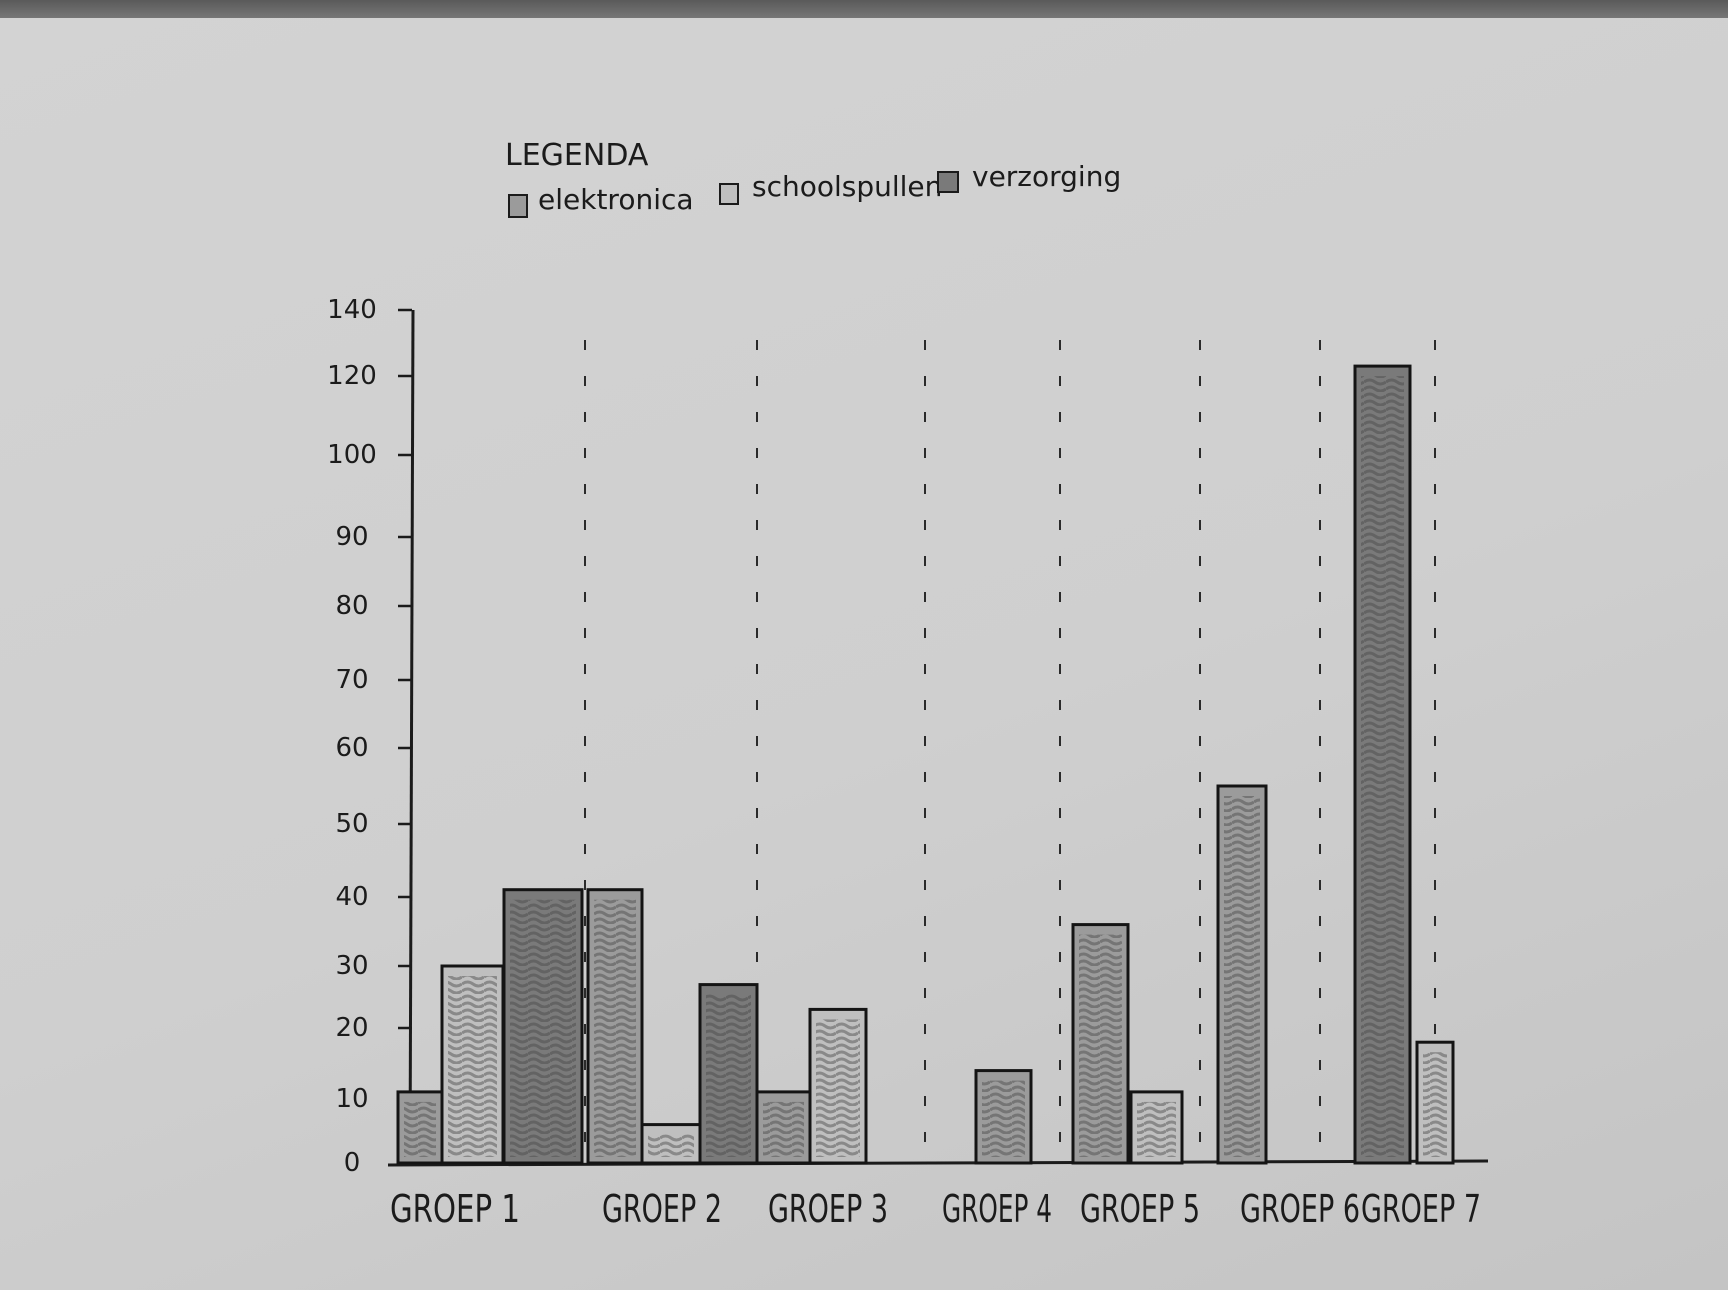 This screenshot has width=1728, height=1290. What do you see at coordinates (729, 194) in the screenshot?
I see `legend-swatch-schoolspullen` at bounding box center [729, 194].